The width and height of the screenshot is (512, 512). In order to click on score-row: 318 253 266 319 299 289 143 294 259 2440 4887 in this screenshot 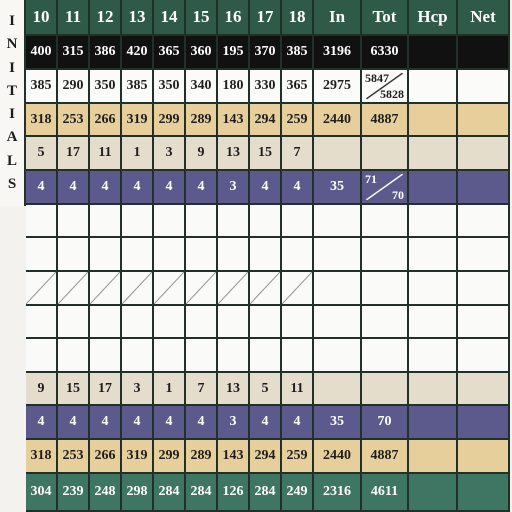, I will do `click(269, 120)`.